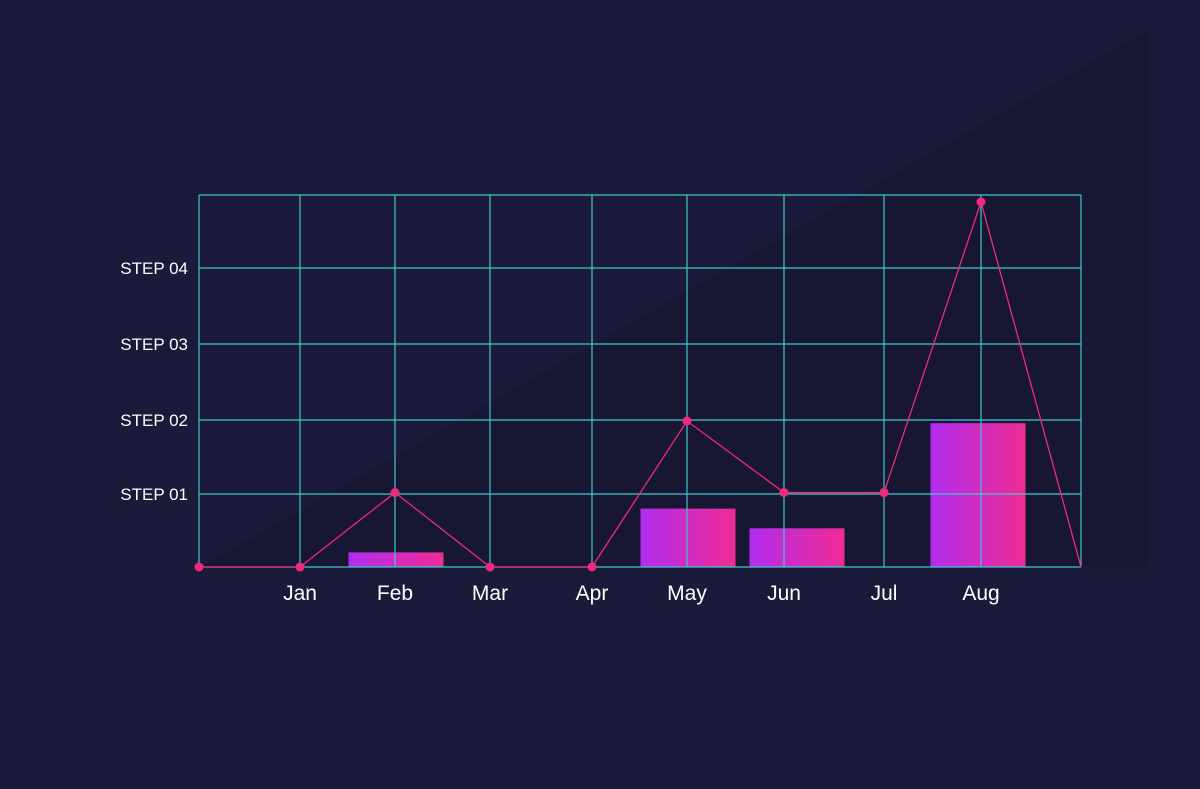  What do you see at coordinates (154, 381) in the screenshot?
I see `y-axis-labels: STEP 01 STEP 02 STEP 03 STEP 04` at bounding box center [154, 381].